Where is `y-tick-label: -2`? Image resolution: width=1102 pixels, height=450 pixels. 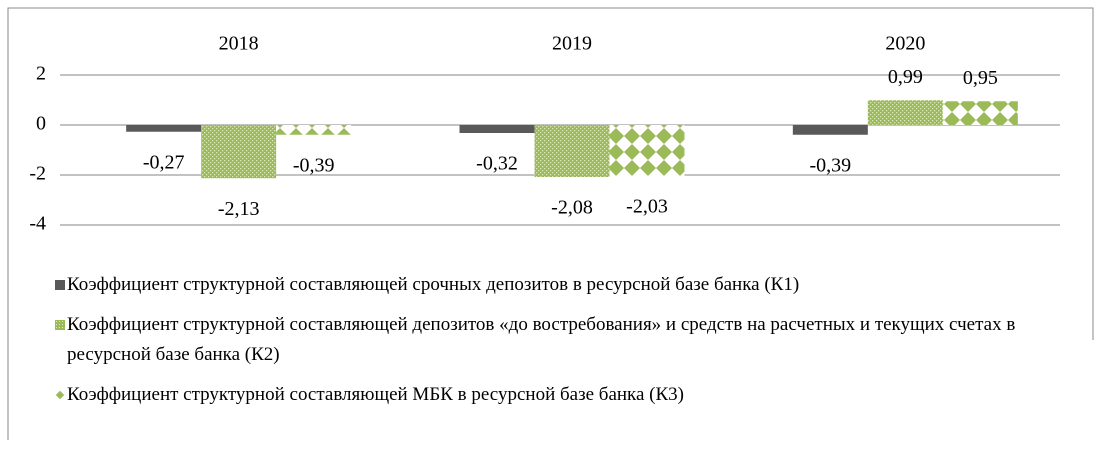
y-tick-label: -2 is located at coordinates (37, 174).